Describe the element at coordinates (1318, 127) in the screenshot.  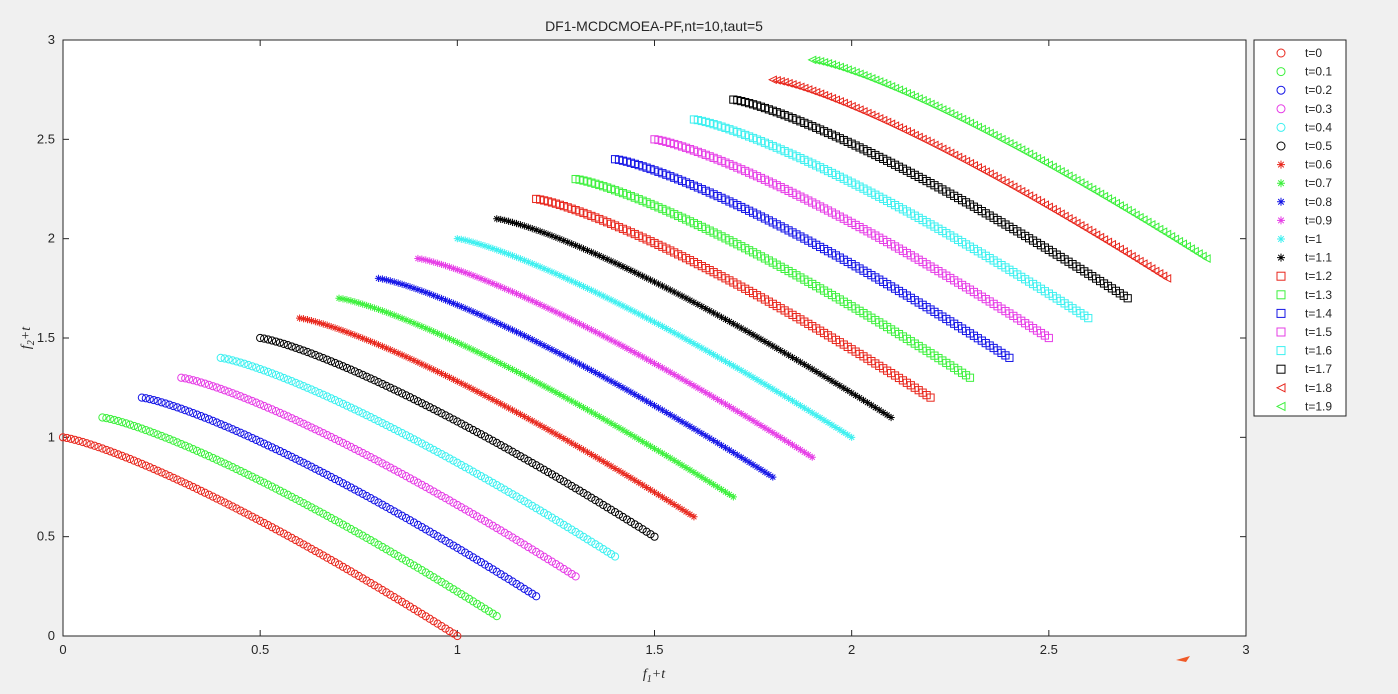
I see `legend-label: t=0.4` at that location.